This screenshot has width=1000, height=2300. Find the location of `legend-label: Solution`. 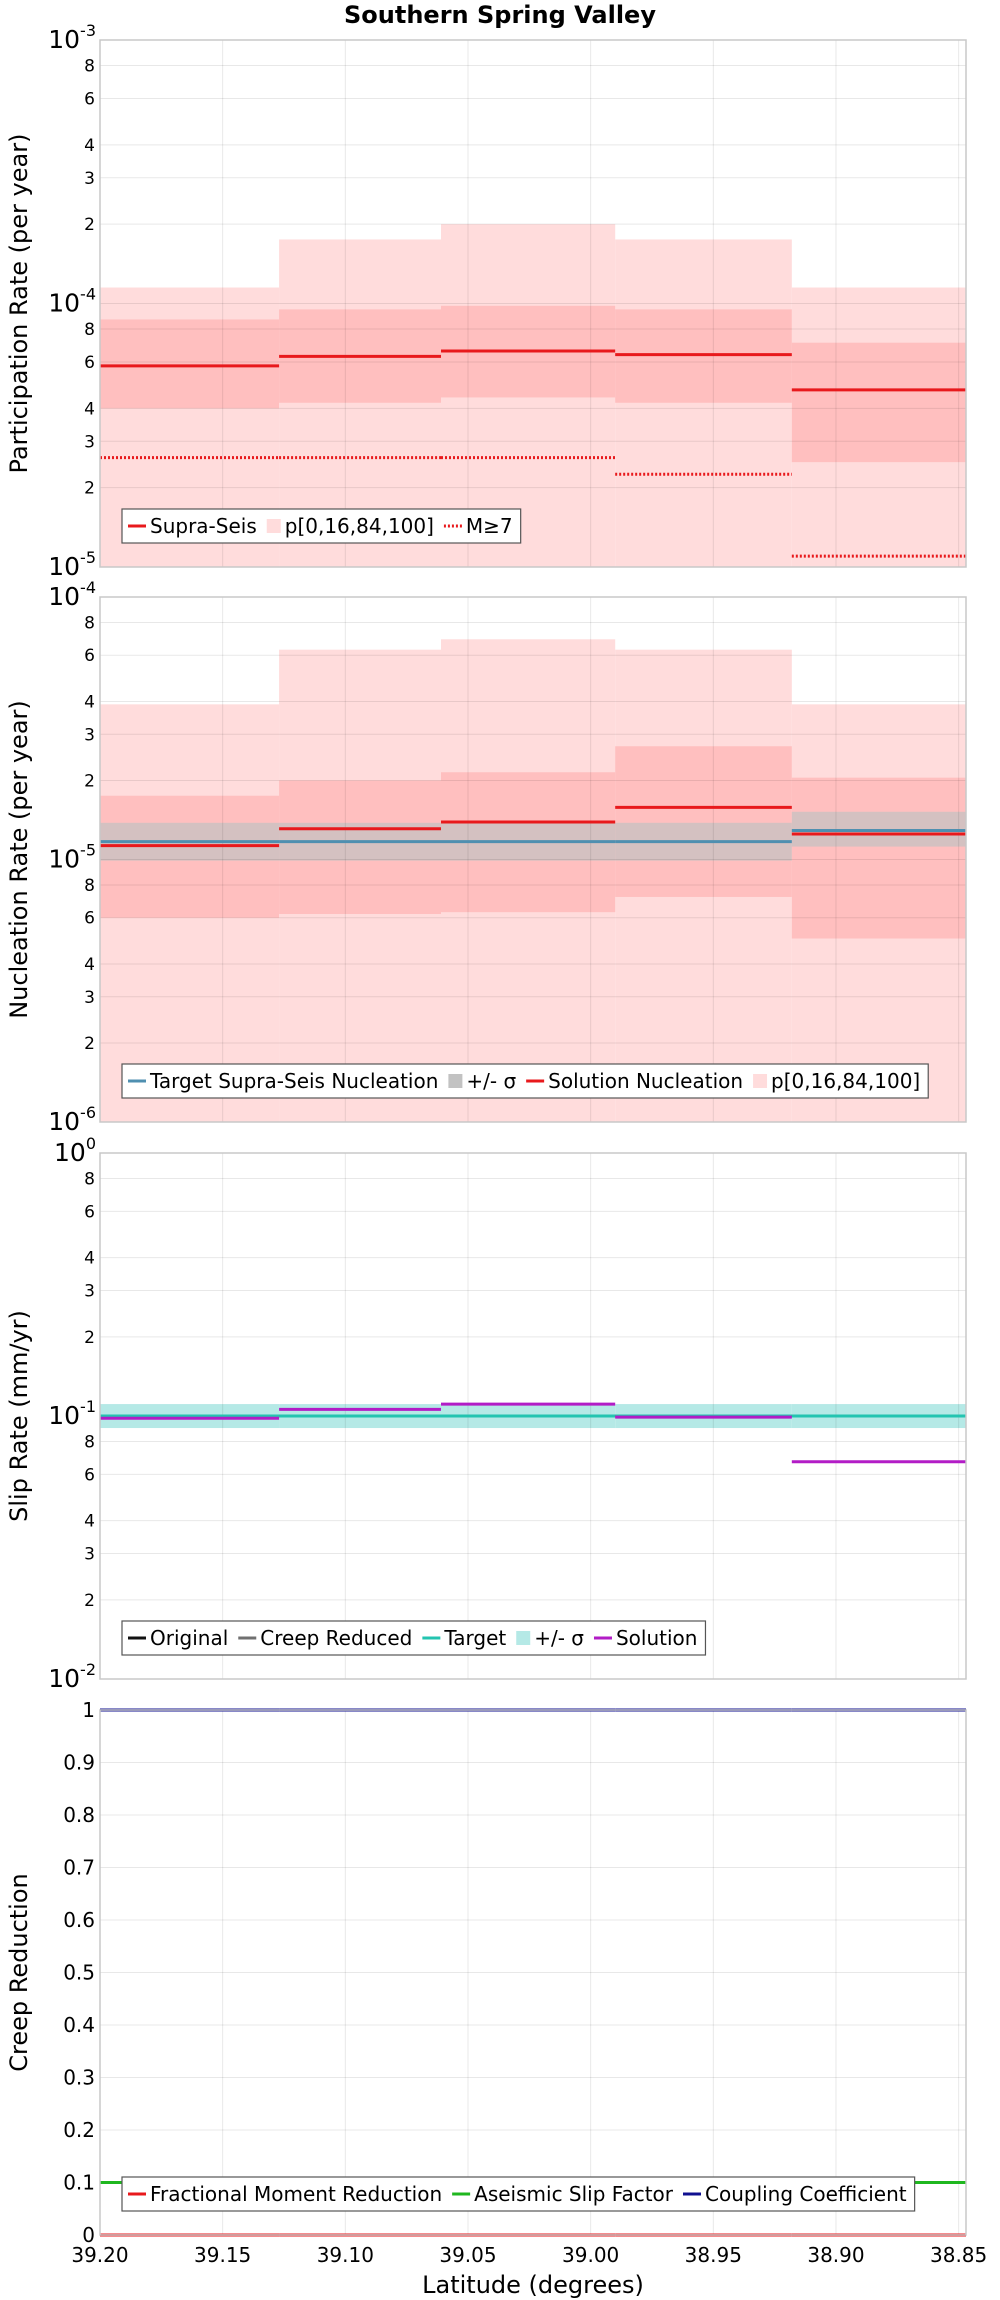

legend-label: Solution is located at coordinates (656, 1638).